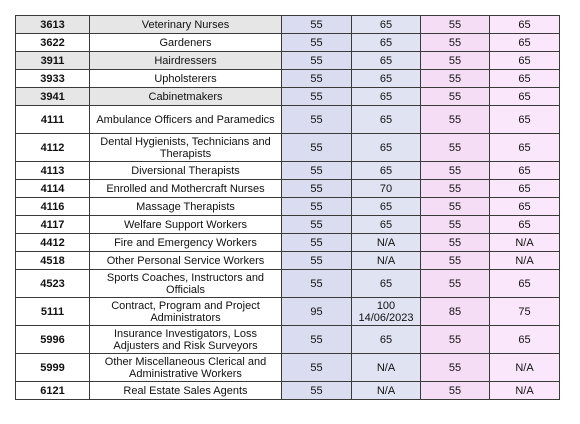 The image size is (580, 424). What do you see at coordinates (52, 367) in the screenshot?
I see `occupation-code: 5999` at bounding box center [52, 367].